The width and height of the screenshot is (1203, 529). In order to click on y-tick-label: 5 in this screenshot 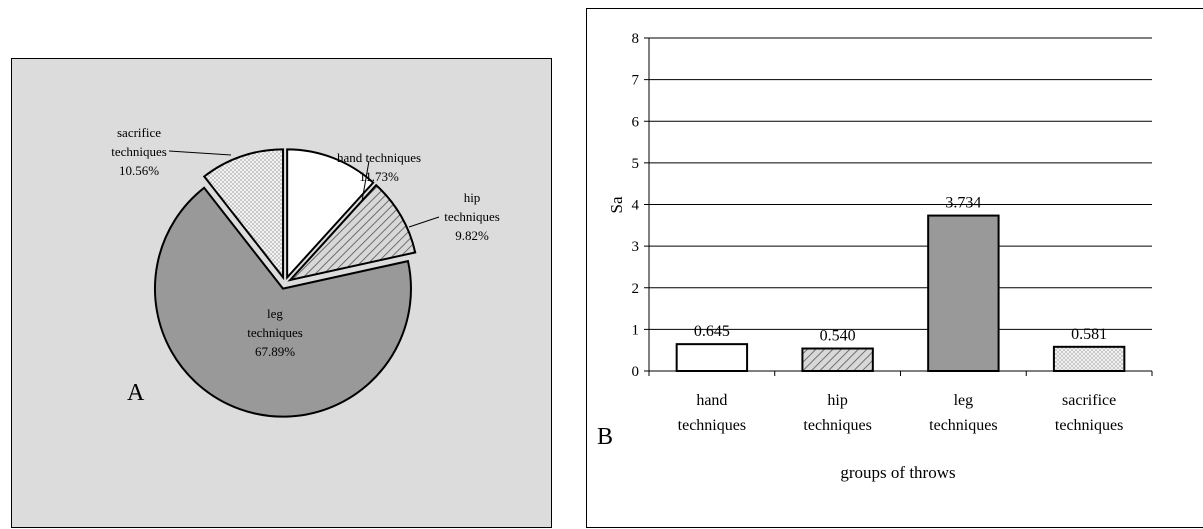, I will do `click(636, 164)`.